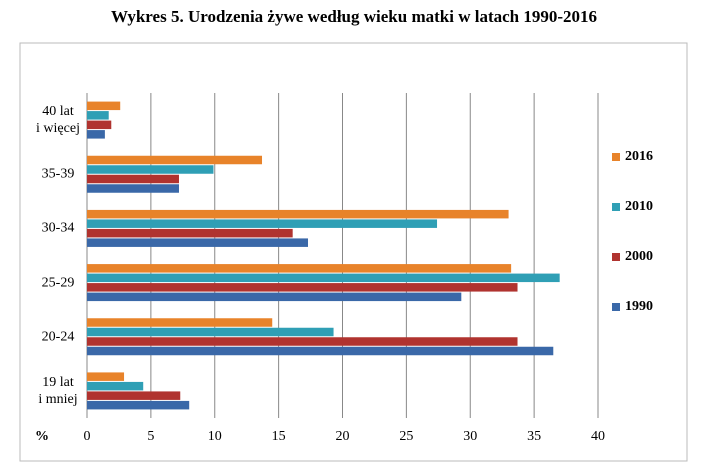 The width and height of the screenshot is (709, 463). What do you see at coordinates (58, 337) in the screenshot?
I see `y-tick-label: 20-24` at bounding box center [58, 337].